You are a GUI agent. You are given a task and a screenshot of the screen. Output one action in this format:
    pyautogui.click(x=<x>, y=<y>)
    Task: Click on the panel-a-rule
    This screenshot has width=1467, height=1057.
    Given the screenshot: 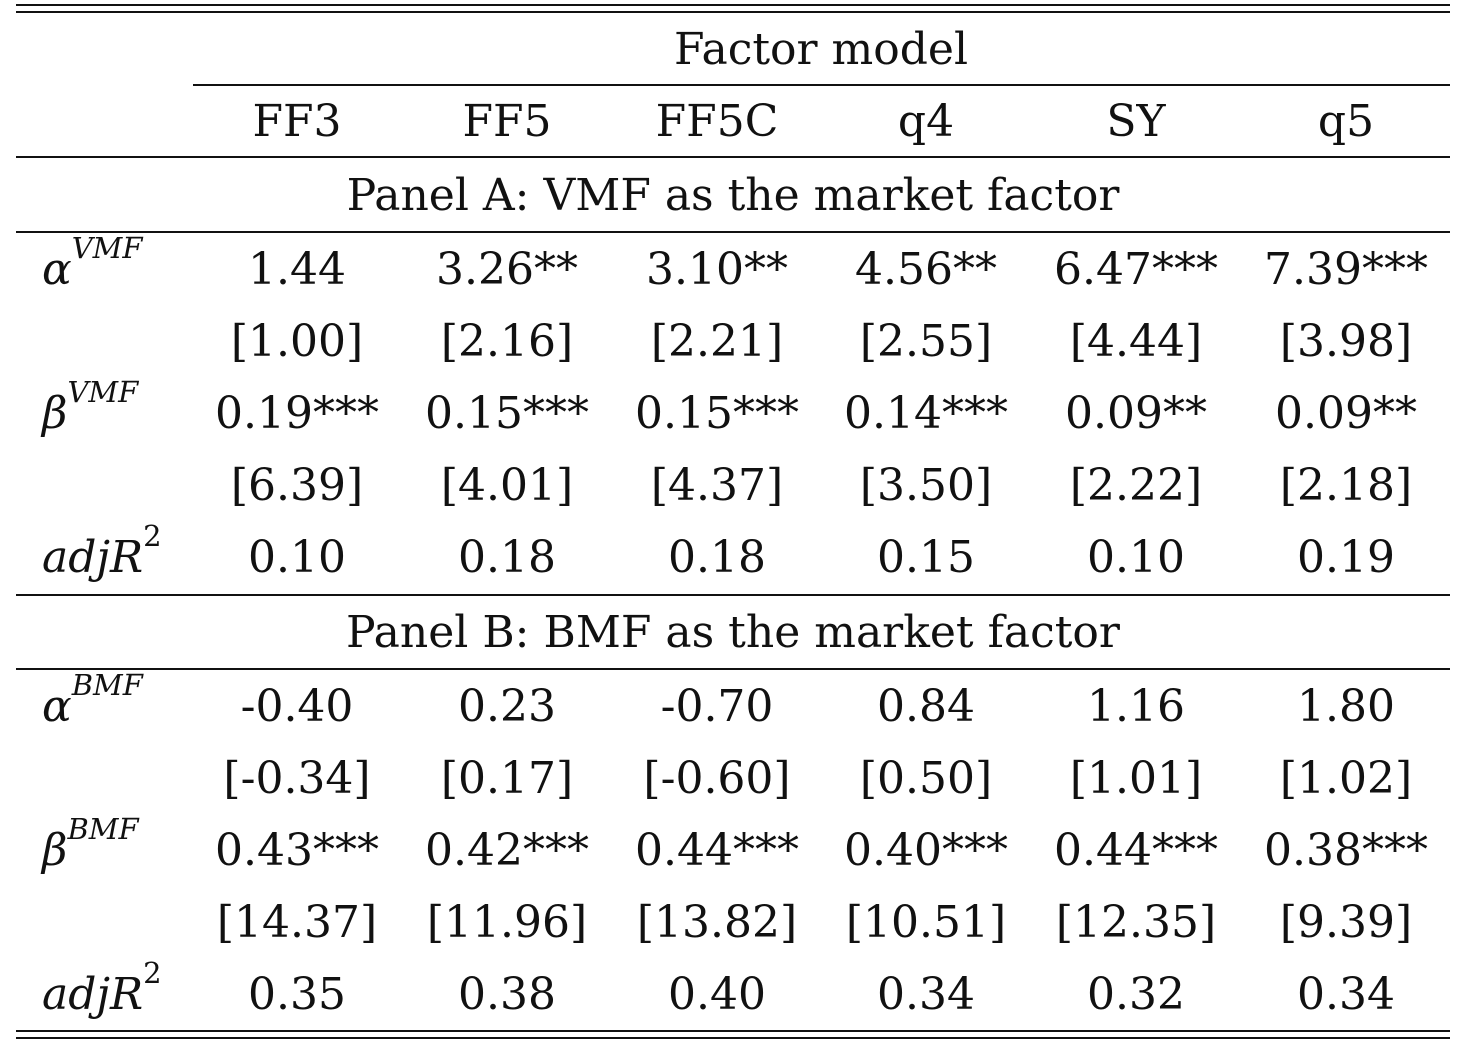 What is the action you would take?
    pyautogui.click(x=733, y=232)
    